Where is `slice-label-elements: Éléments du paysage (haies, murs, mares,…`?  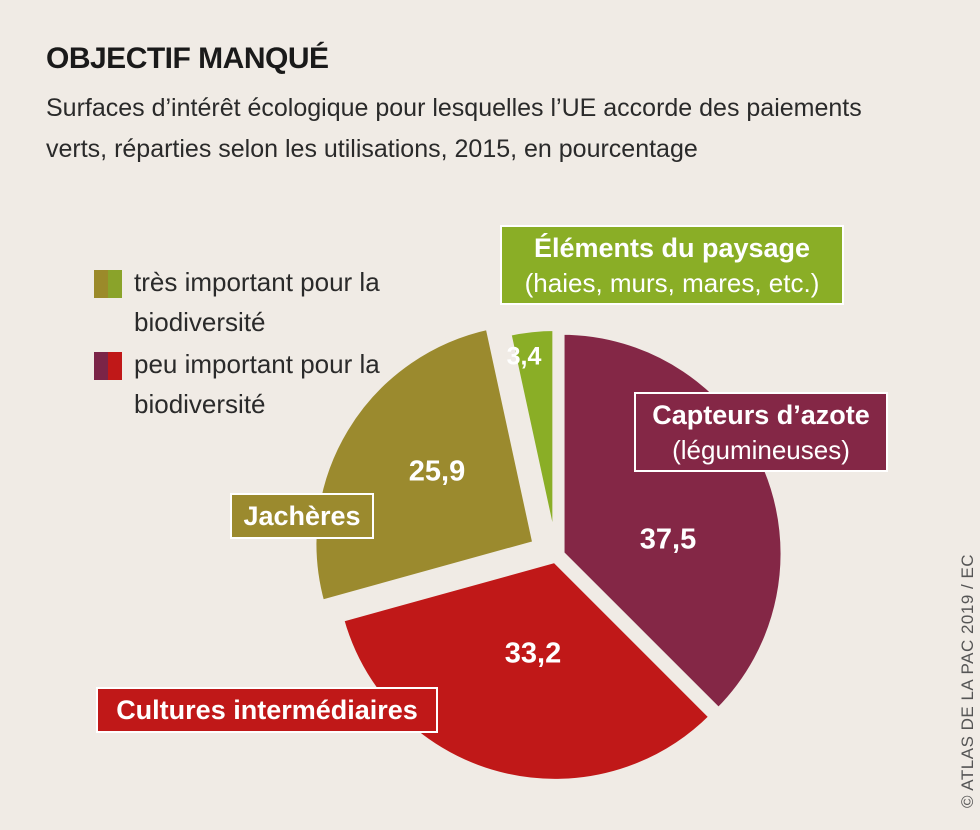 slice-label-elements: Éléments du paysage (haies, murs, mares,… is located at coordinates (672, 265).